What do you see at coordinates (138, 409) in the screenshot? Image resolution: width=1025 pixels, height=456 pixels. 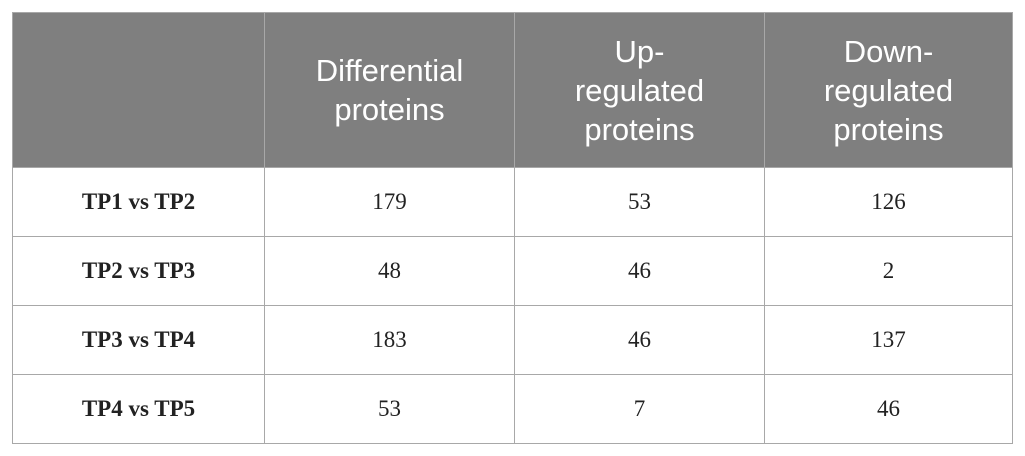 I see `row-label: TP4 vs TP5` at bounding box center [138, 409].